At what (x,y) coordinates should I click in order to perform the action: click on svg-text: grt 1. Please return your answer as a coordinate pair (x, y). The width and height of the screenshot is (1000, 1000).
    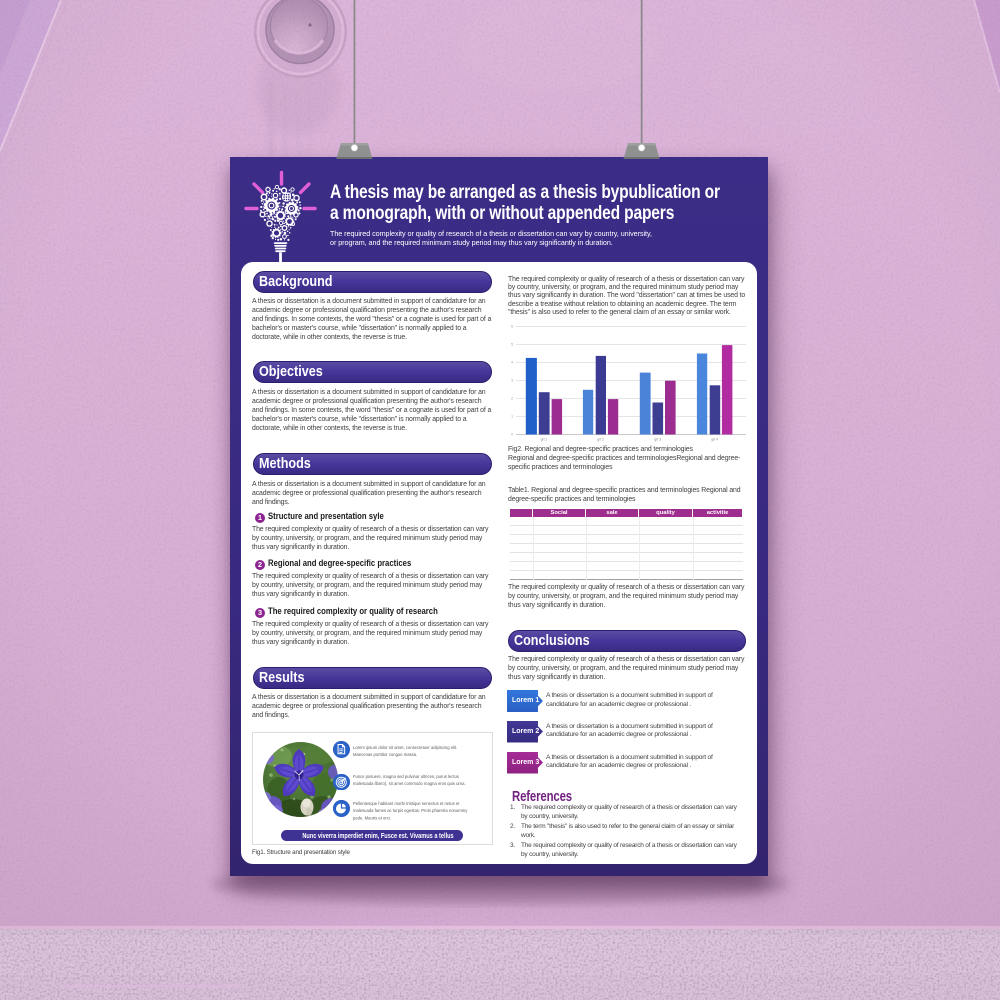
    Looking at the image, I should click on (544, 440).